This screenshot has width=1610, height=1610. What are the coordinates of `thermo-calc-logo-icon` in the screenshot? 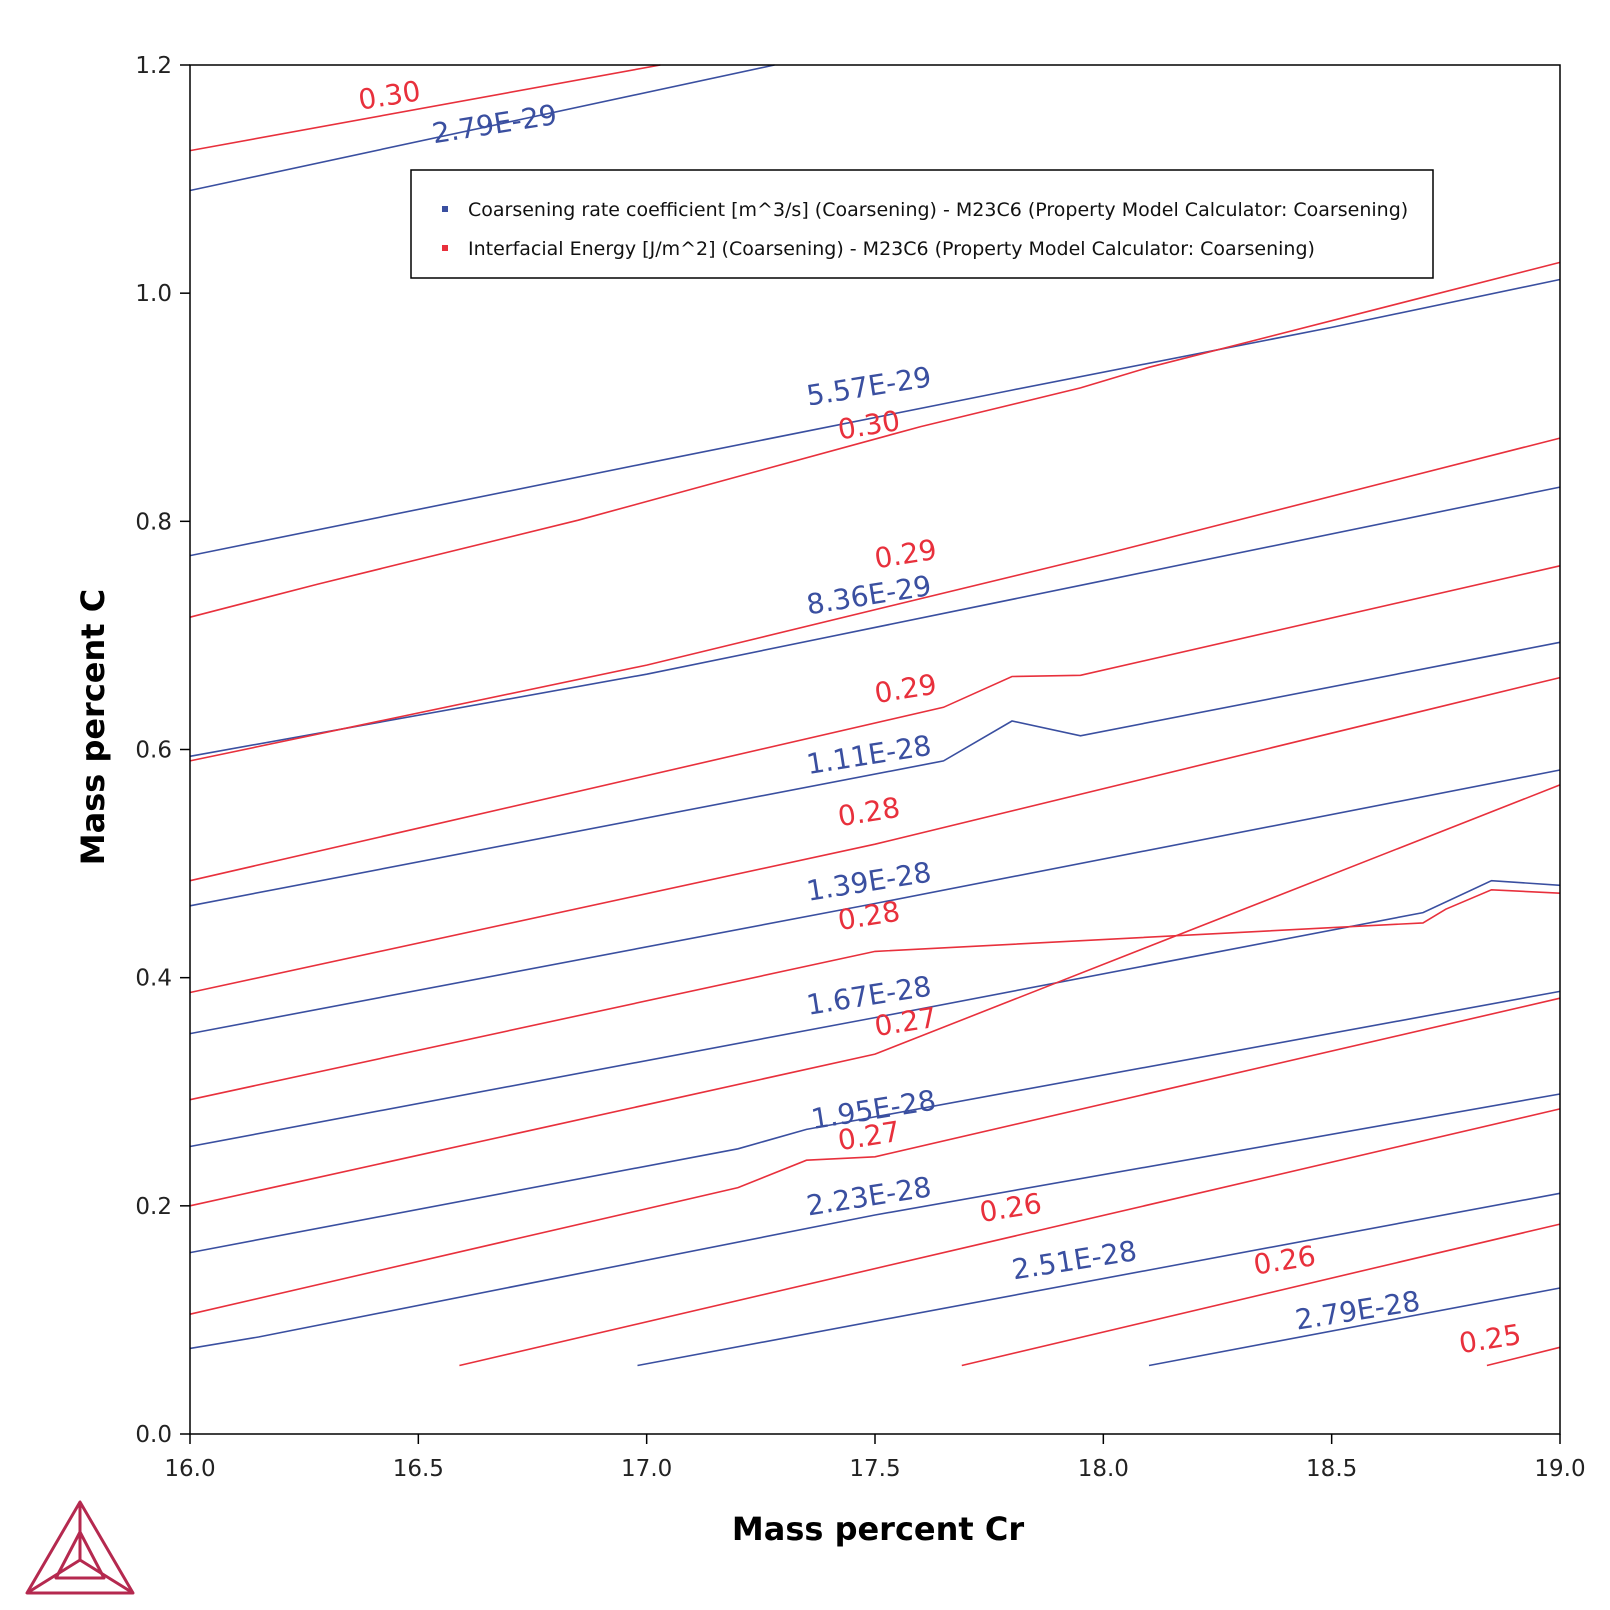 It's located at (80, 1547).